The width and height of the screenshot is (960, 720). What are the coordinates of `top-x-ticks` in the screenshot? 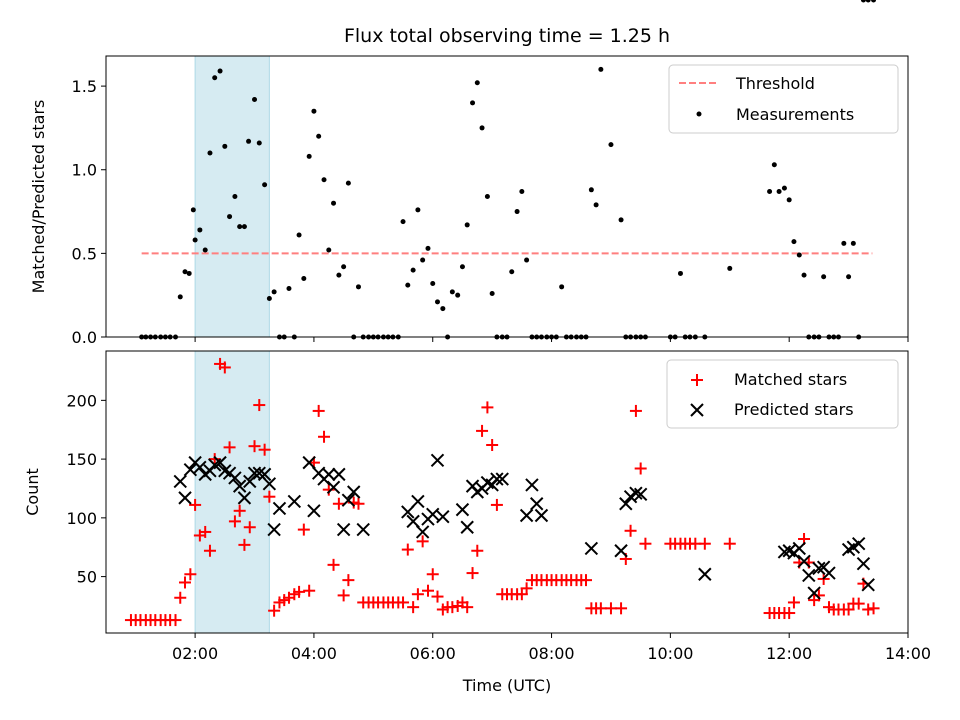 It's located at (551, 339).